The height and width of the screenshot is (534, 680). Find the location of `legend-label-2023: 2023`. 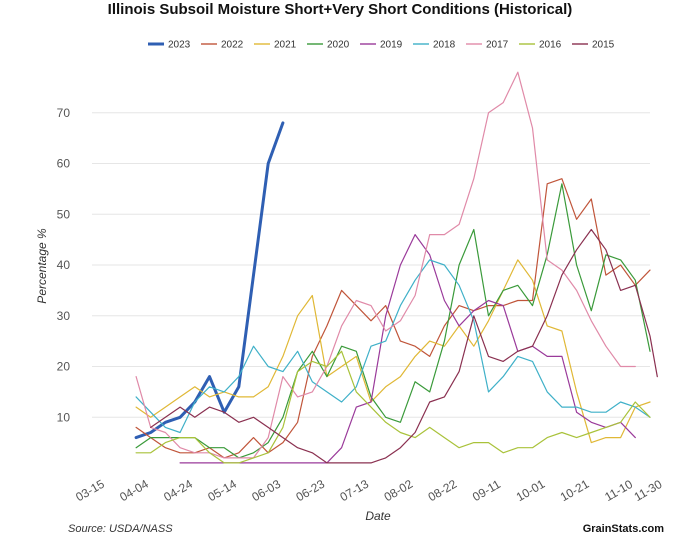

legend-label-2023: 2023 is located at coordinates (179, 45).